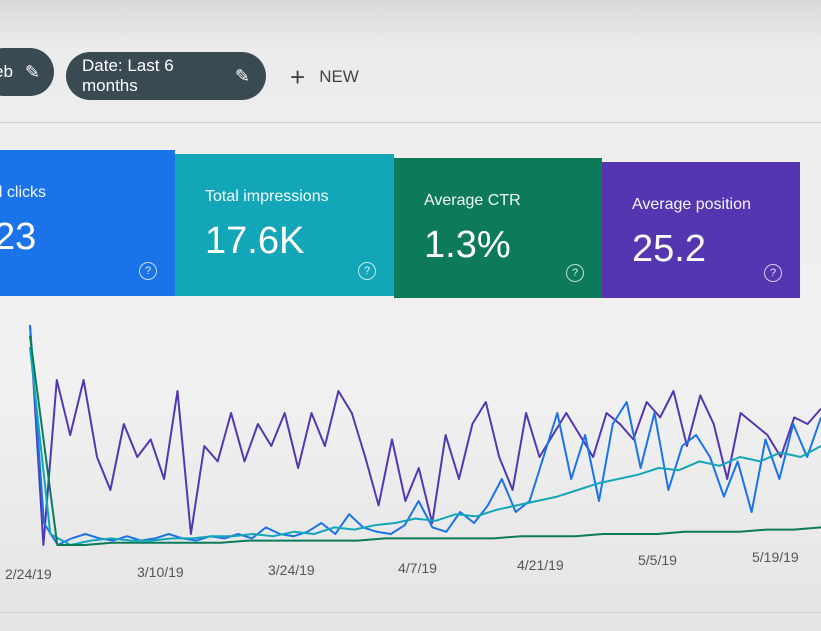 The height and width of the screenshot is (631, 821). Describe the element at coordinates (775, 557) in the screenshot. I see `x-tick-label: 5/19/19` at that location.